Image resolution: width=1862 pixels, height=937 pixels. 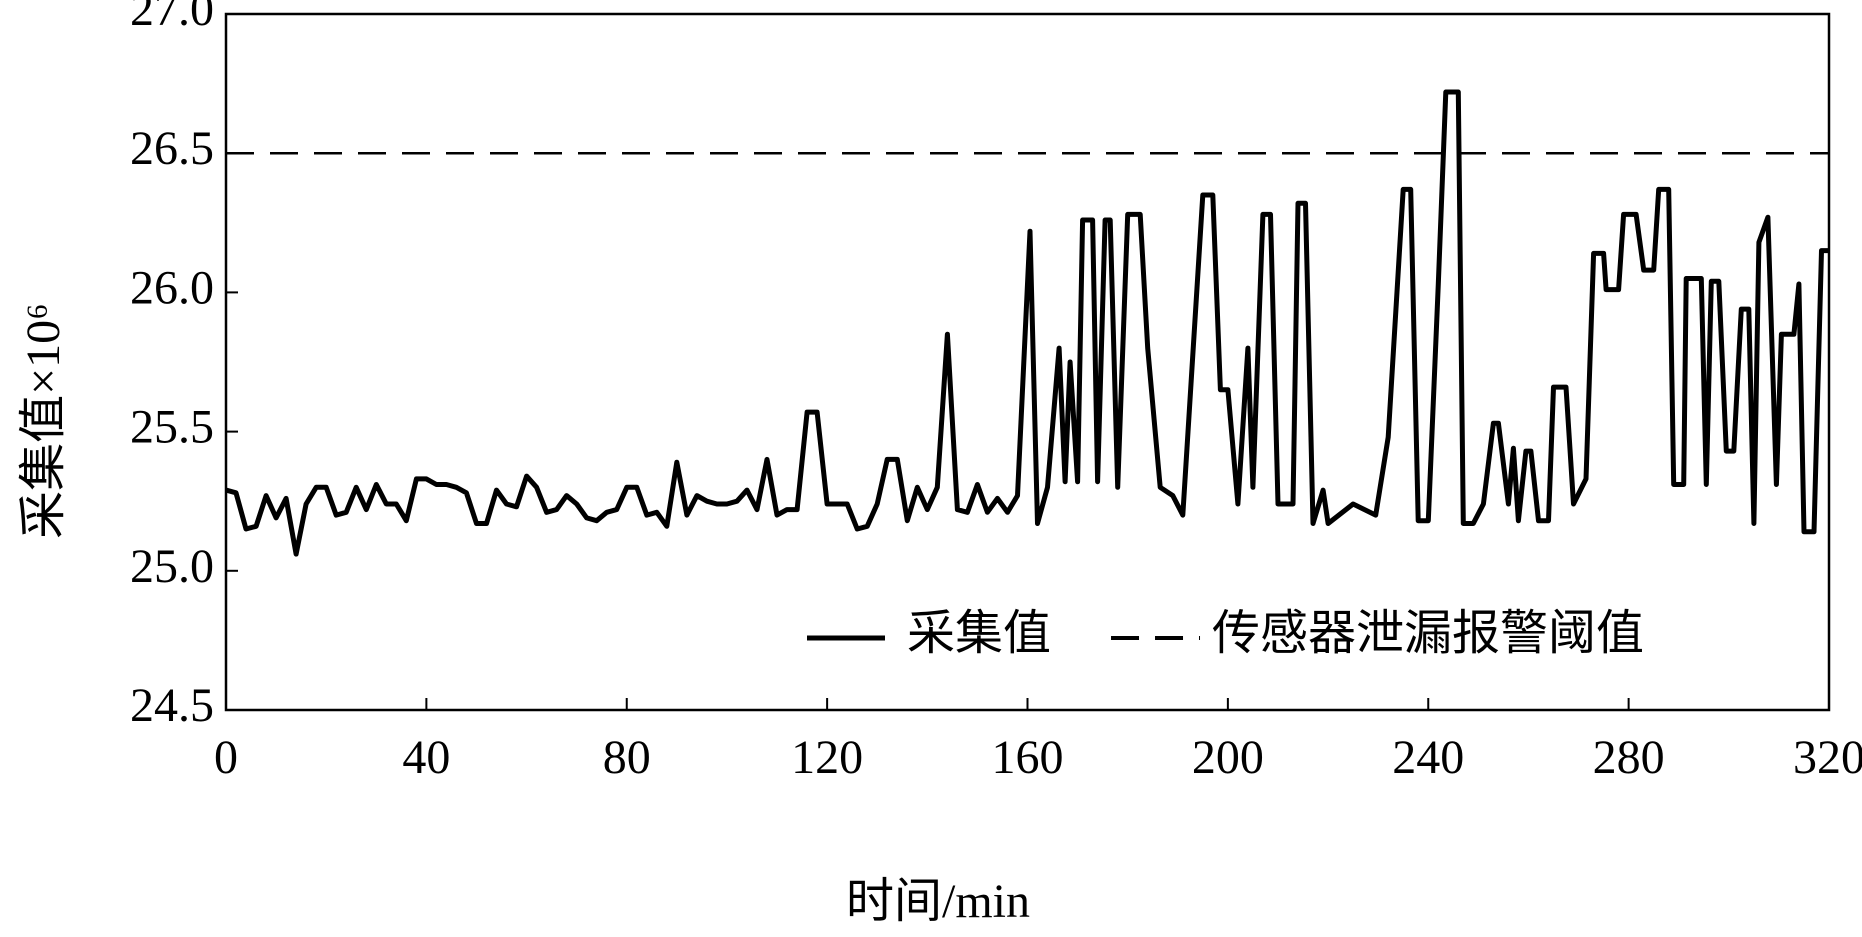 What do you see at coordinates (1428, 633) in the screenshot?
I see `legend-label: 传感器泄漏报警阈值` at bounding box center [1428, 633].